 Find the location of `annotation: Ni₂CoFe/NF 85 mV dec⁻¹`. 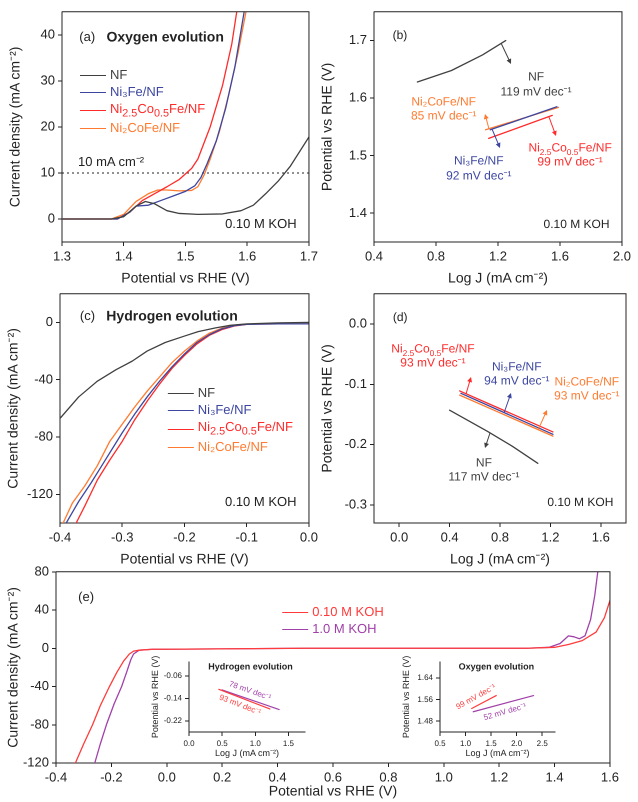

annotation: Ni₂CoFe/NF 85 mV dec⁻¹ is located at coordinates (443, 109).